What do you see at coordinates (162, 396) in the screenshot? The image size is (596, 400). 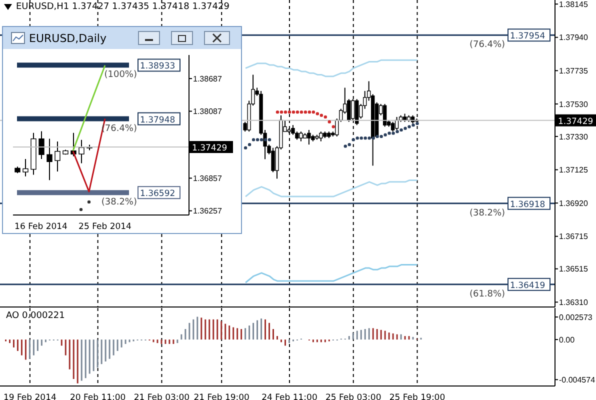 I see `x-tick-label: 21 Feb 03:00` at bounding box center [162, 396].